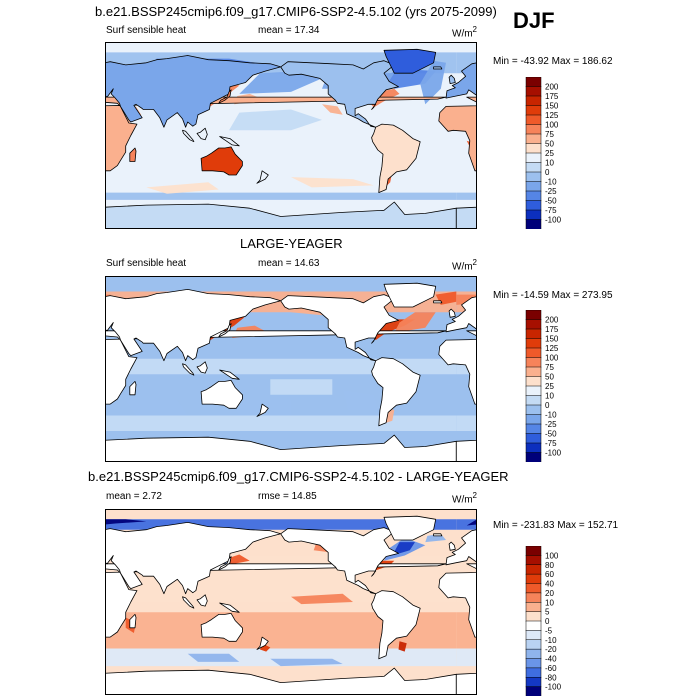  I want to click on colorbar-tick-label: 150, so click(552, 106).